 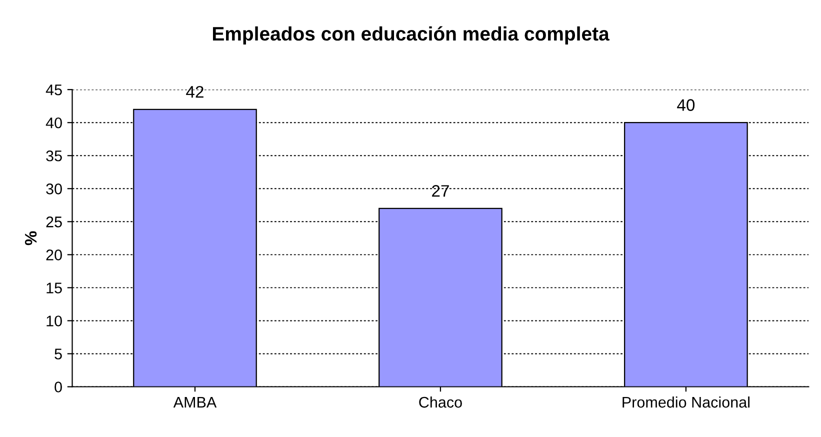 I want to click on y-tick-label: 10, so click(x=54, y=321).